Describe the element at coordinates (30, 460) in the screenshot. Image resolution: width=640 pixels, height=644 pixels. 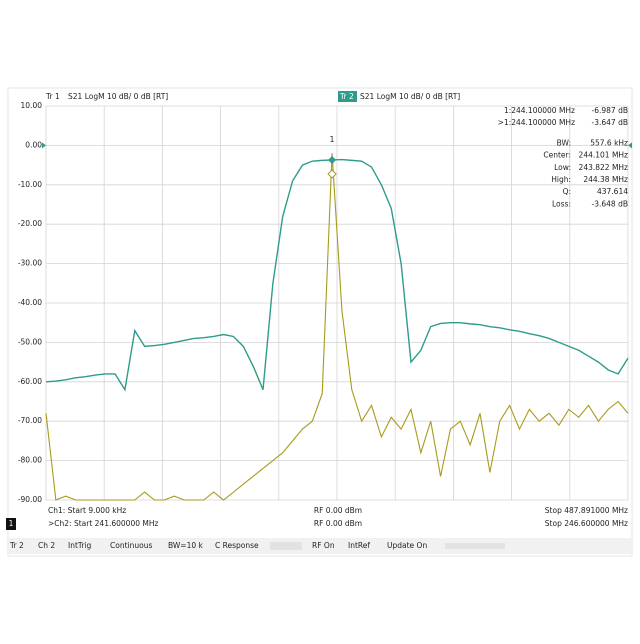
I see `y-tick-label: -80.00` at that location.